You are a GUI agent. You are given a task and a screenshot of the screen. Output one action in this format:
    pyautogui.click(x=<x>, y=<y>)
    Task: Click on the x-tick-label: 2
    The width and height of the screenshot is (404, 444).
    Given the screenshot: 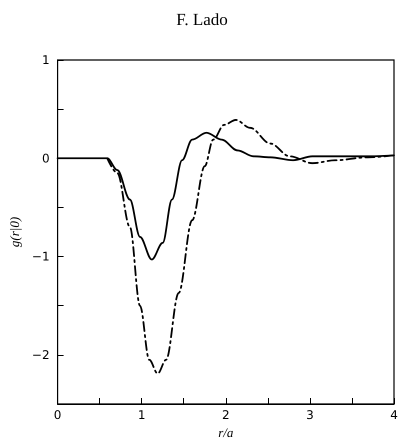 What is the action you would take?
    pyautogui.click(x=226, y=415)
    